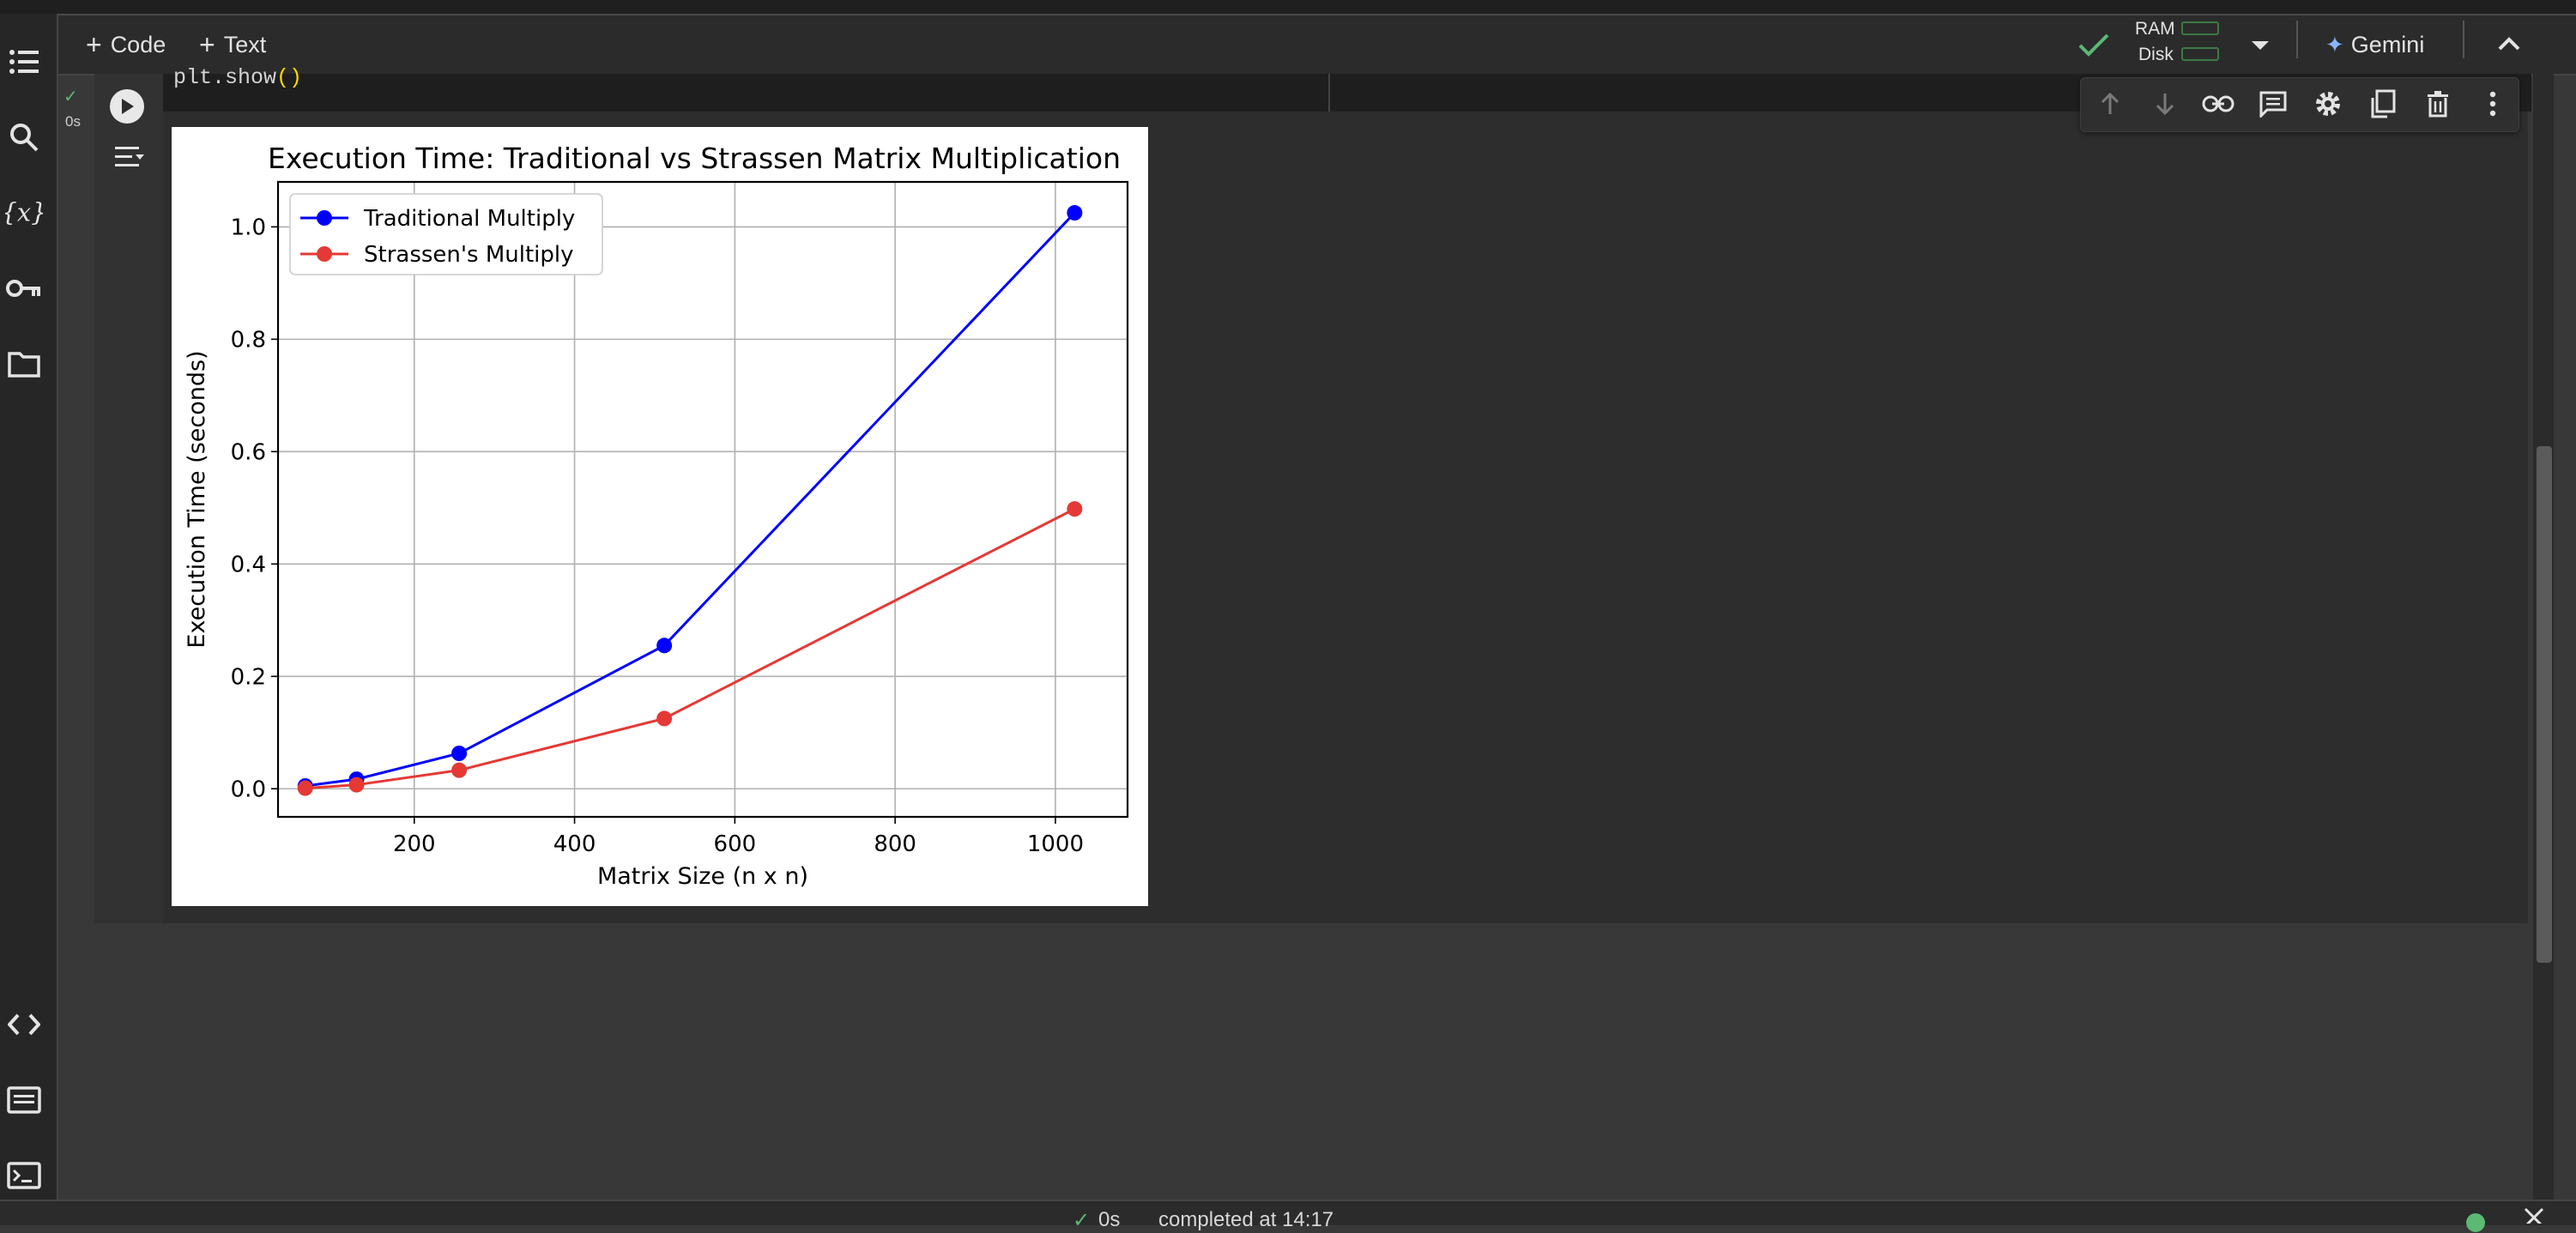 This screenshot has height=1233, width=2576. What do you see at coordinates (1329, 93) in the screenshot?
I see `editor-ruler` at bounding box center [1329, 93].